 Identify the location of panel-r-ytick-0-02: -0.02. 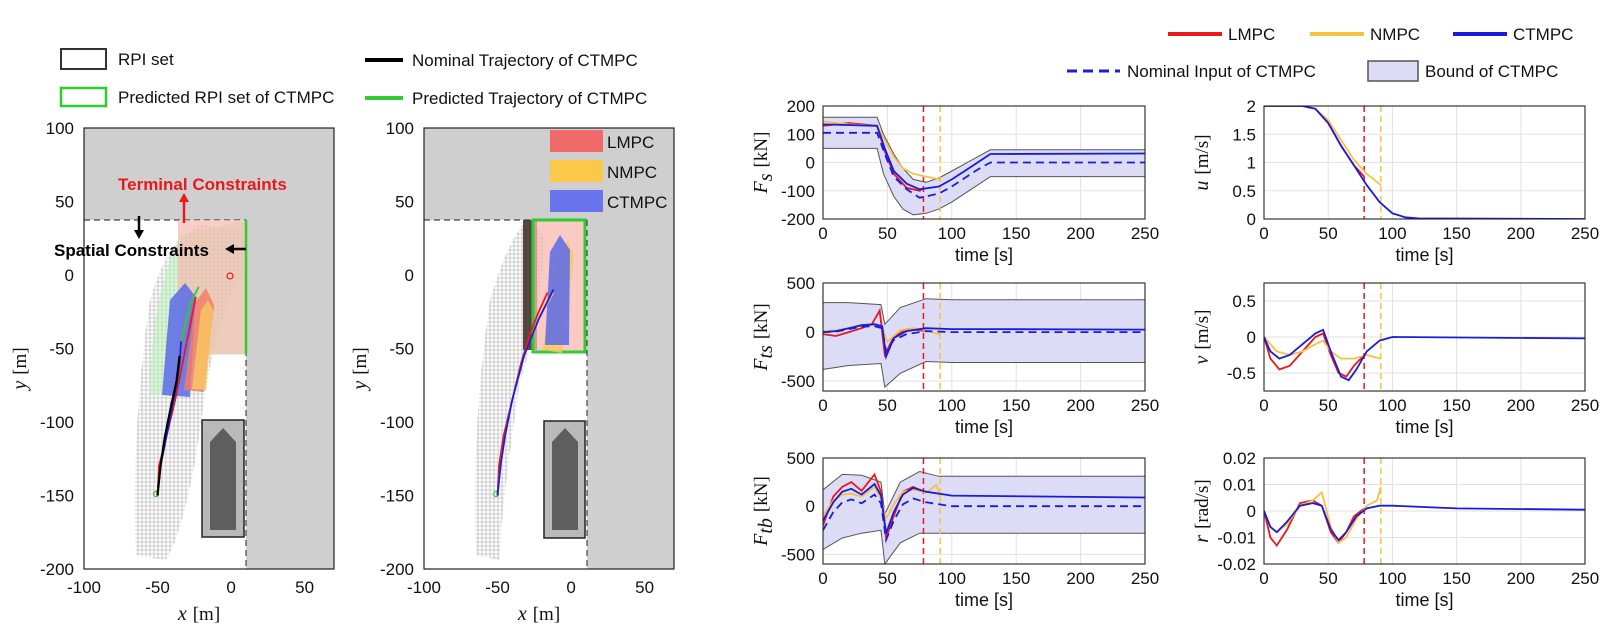
(1236, 564).